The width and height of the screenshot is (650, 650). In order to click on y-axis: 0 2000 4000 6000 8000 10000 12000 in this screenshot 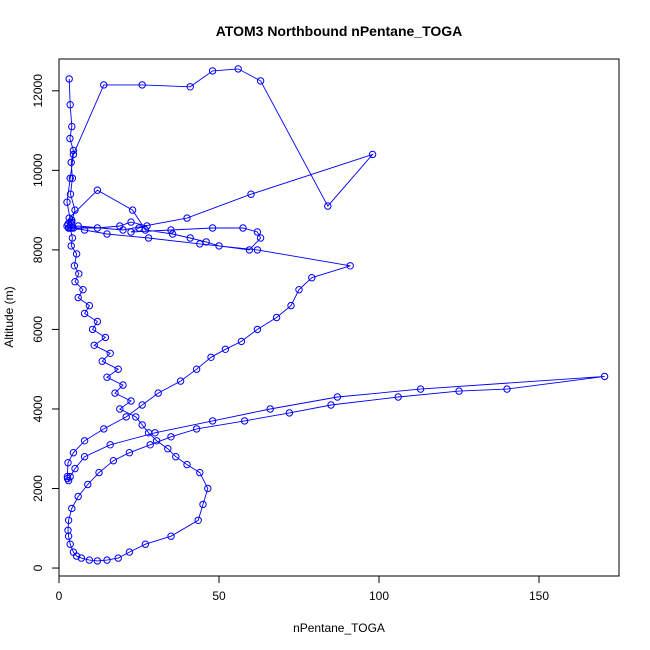, I will do `click(45, 322)`.